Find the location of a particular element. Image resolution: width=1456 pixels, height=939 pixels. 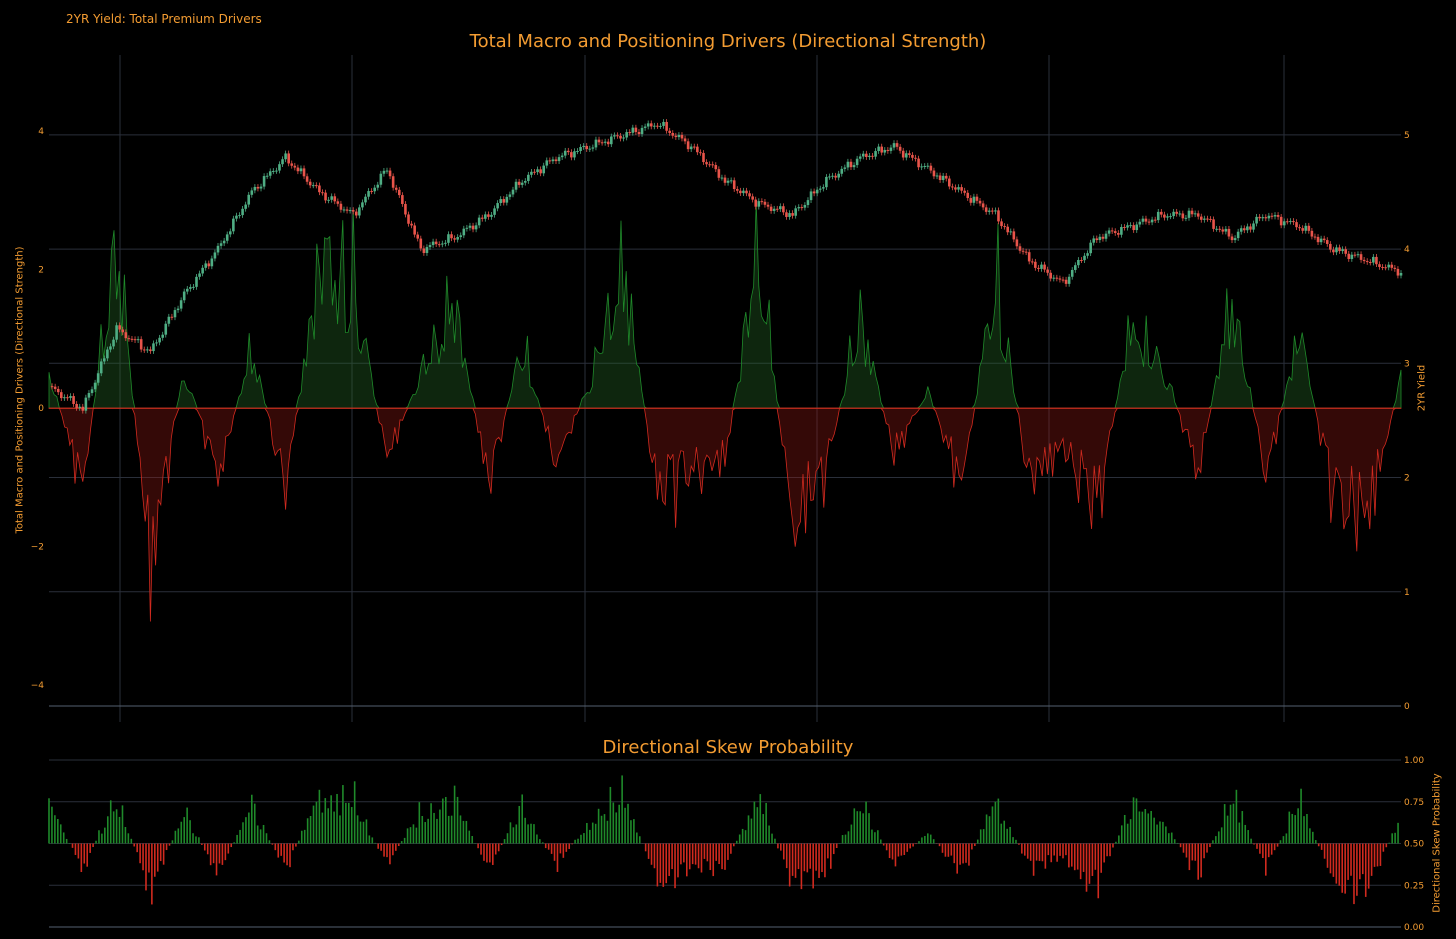

app-title: 2YR Yield: Total Premium Drivers is located at coordinates (164, 19).